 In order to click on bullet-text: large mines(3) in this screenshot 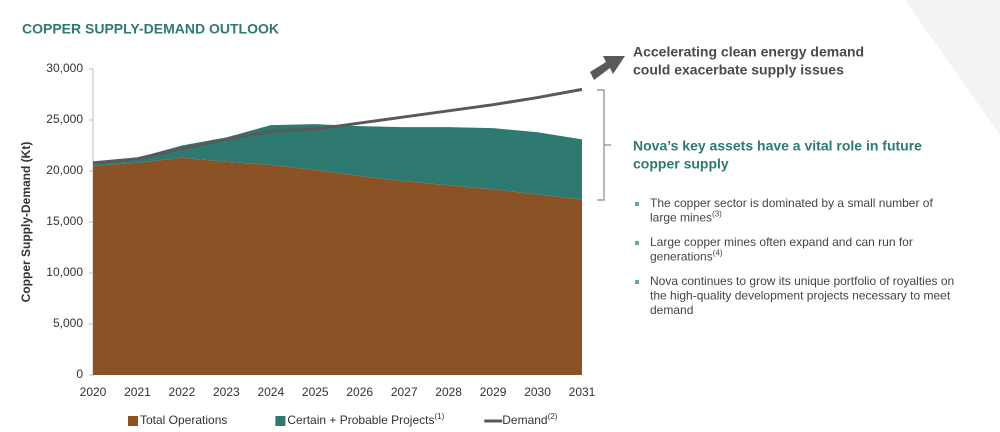, I will do `click(686, 217)`.